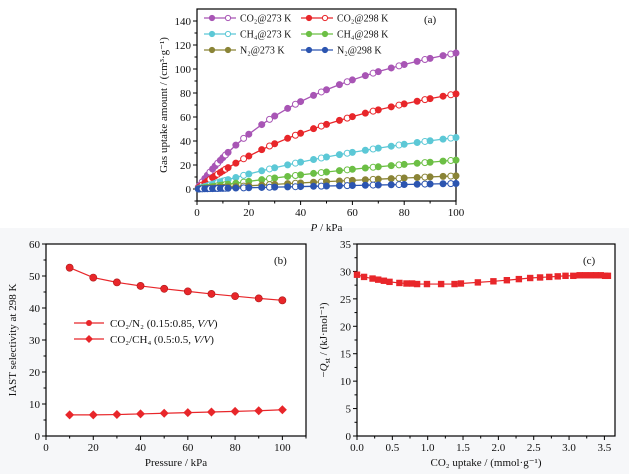 The height and width of the screenshot is (474, 629). Describe the element at coordinates (359, 51) in the screenshot. I see `legend-label: N₂@298 K` at that location.